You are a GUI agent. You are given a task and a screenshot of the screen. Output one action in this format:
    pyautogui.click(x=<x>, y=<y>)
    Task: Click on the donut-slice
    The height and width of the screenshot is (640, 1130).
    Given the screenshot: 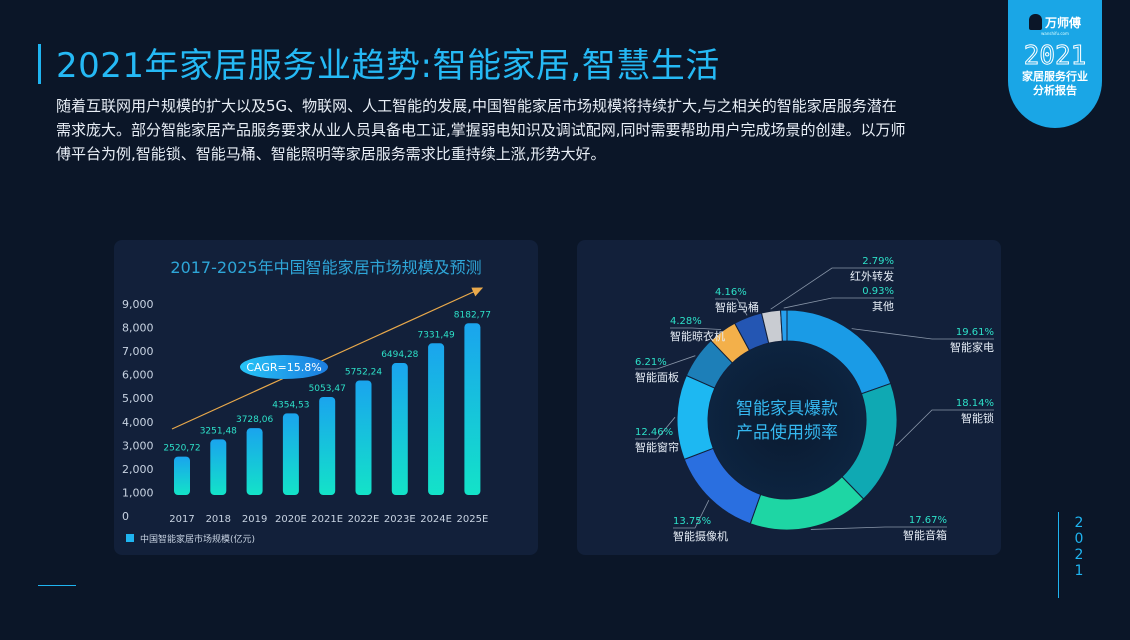 What is the action you would take?
    pyautogui.click(x=784, y=325)
    